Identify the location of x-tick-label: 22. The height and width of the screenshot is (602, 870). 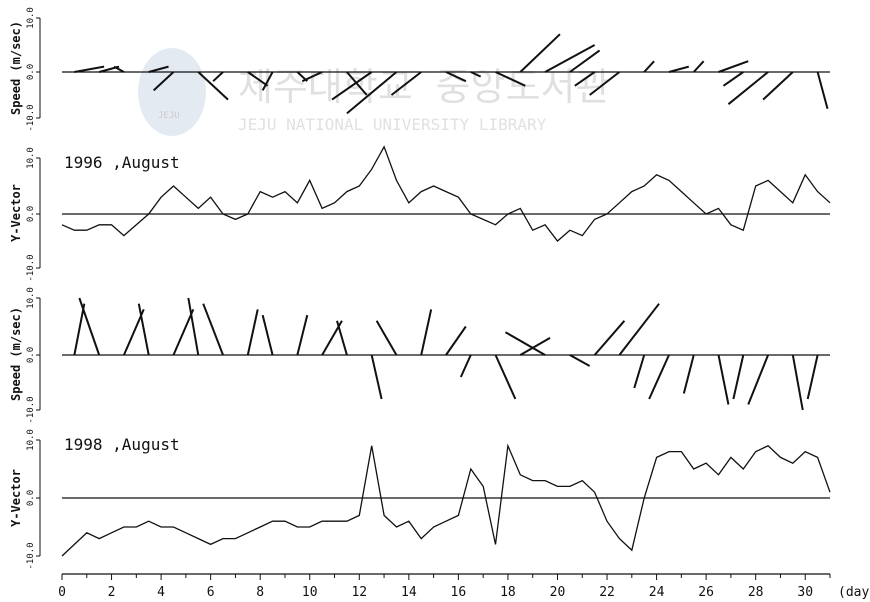
(607, 592).